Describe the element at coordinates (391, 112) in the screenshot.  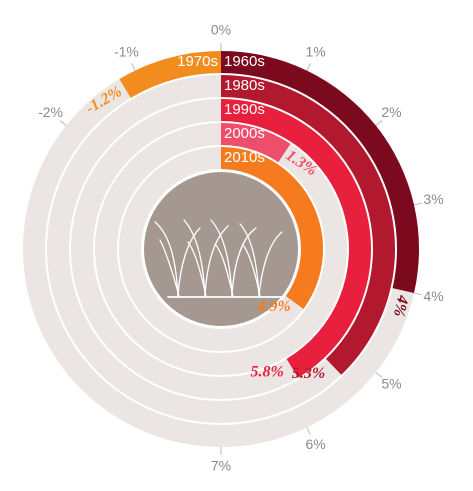
I see `tick-label: 2%` at that location.